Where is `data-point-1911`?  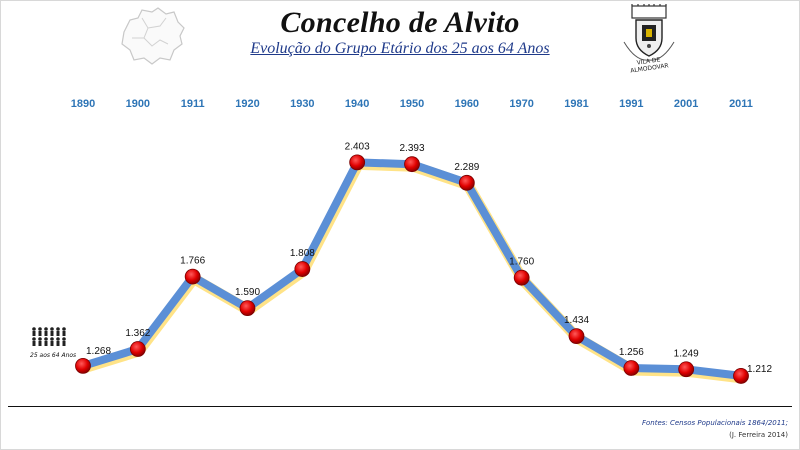 data-point-1911 is located at coordinates (192, 276).